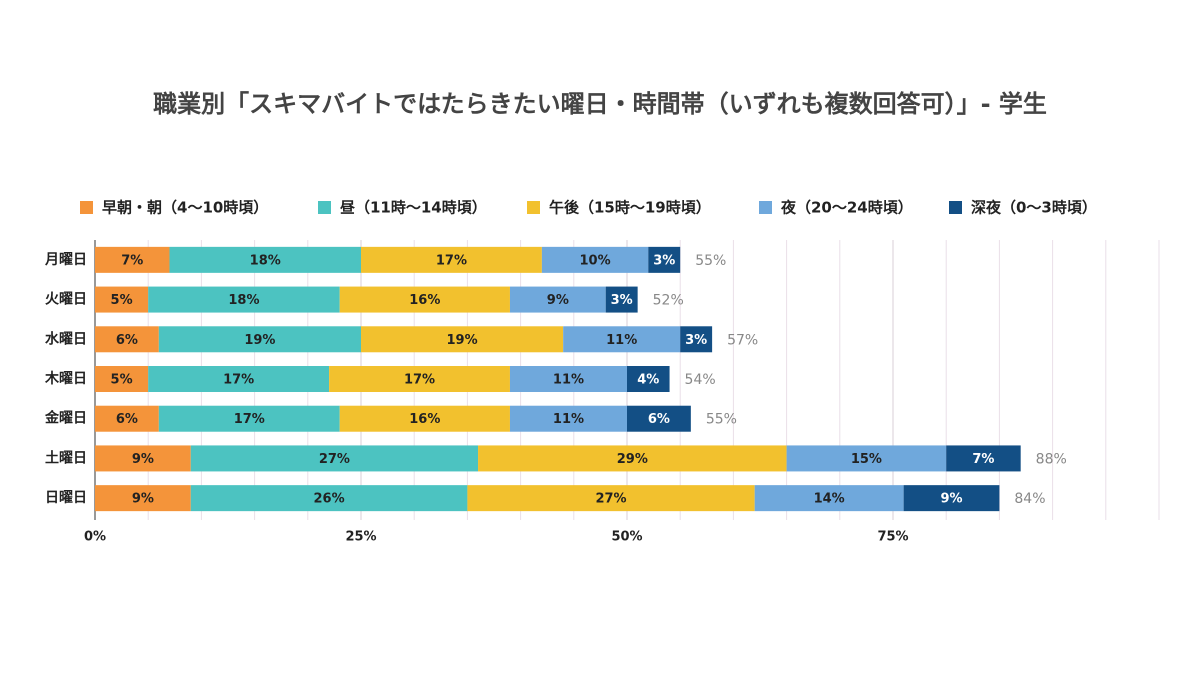  I want to click on total-label: 52%, so click(668, 301).